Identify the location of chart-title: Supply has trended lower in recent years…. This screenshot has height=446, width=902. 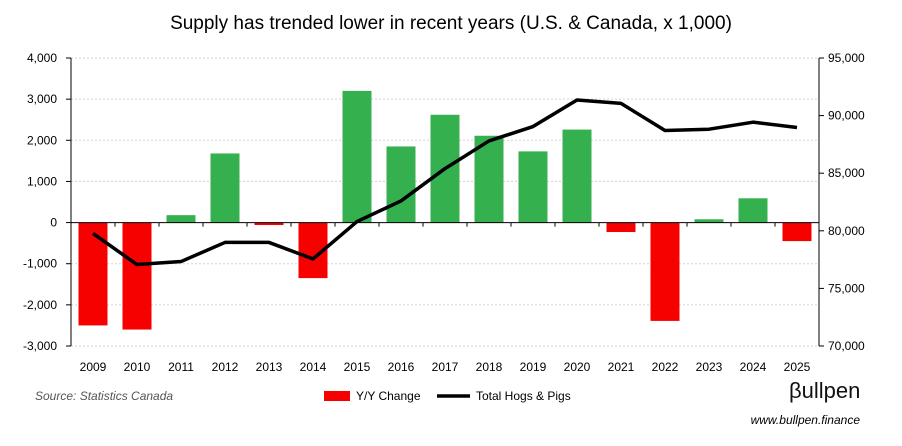
(451, 23).